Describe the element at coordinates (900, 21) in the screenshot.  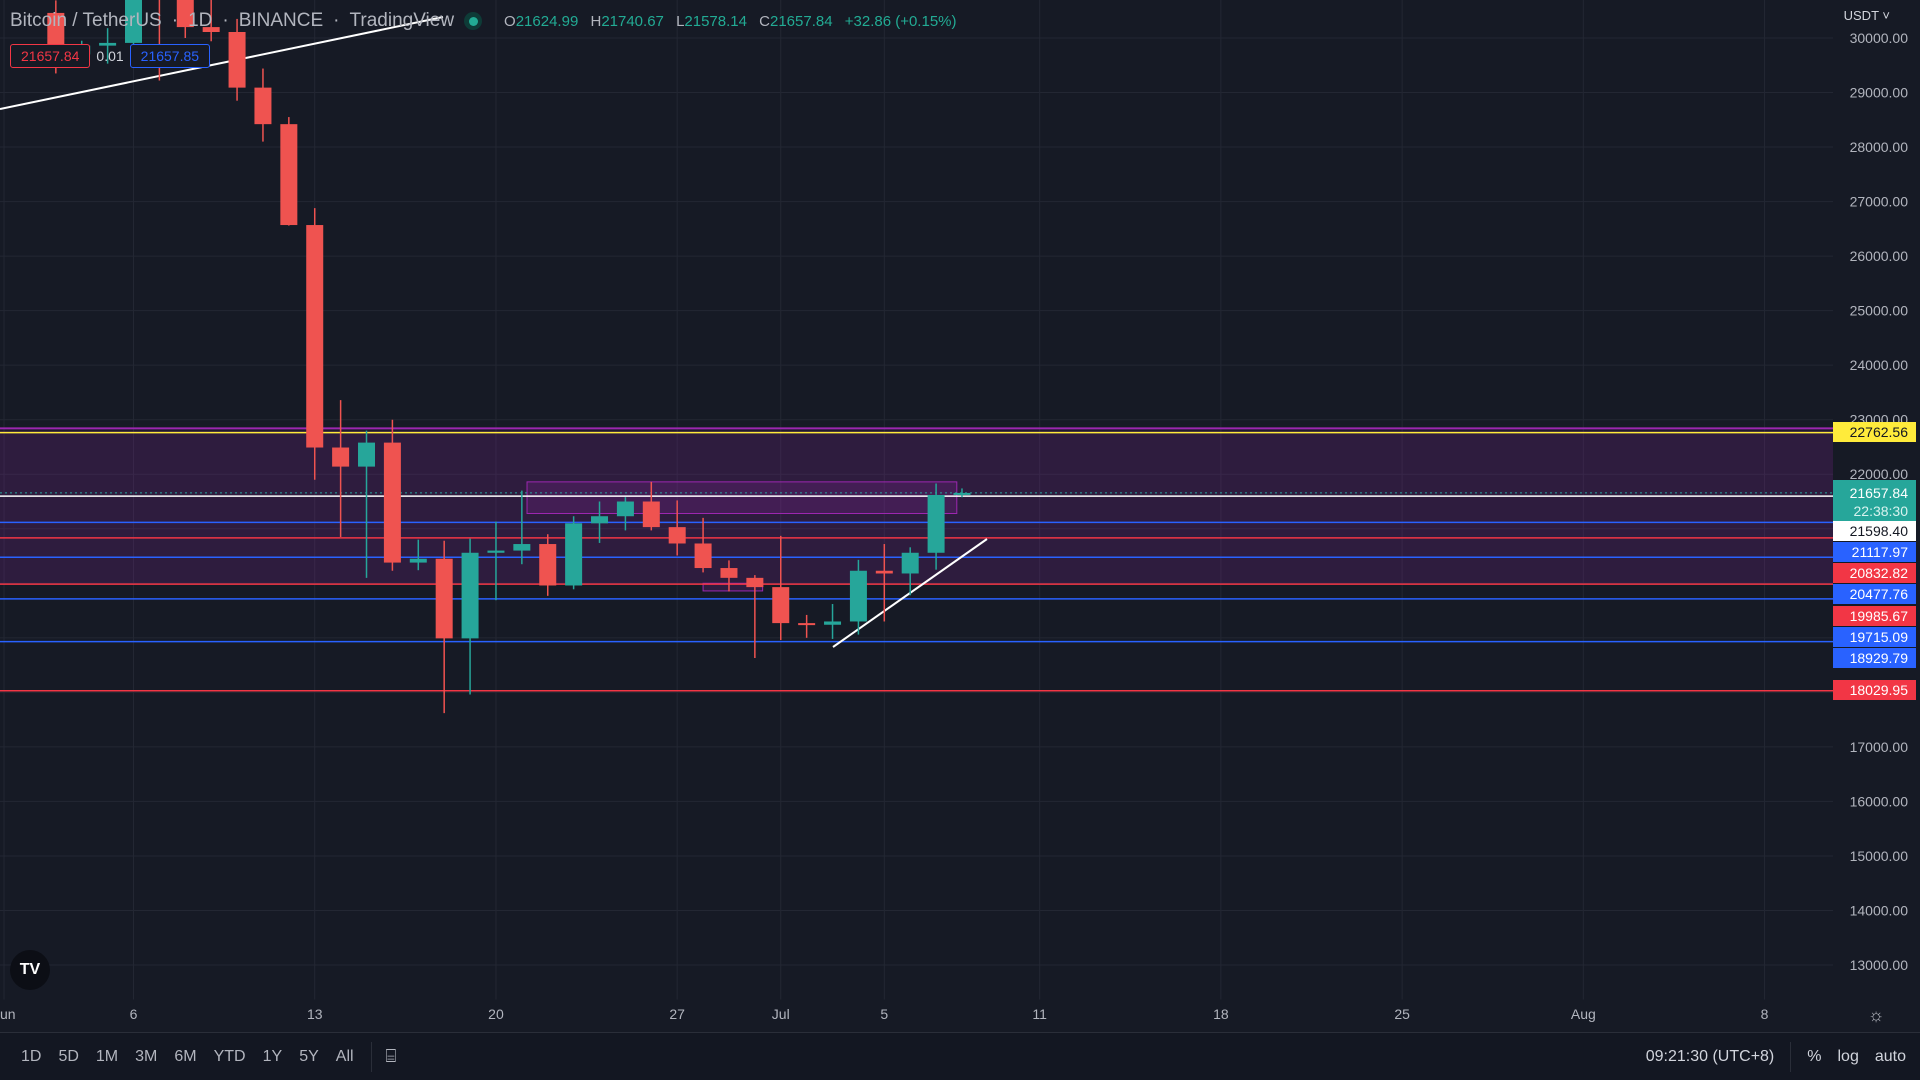
I see `change: +32.86 (+0.15%)` at that location.